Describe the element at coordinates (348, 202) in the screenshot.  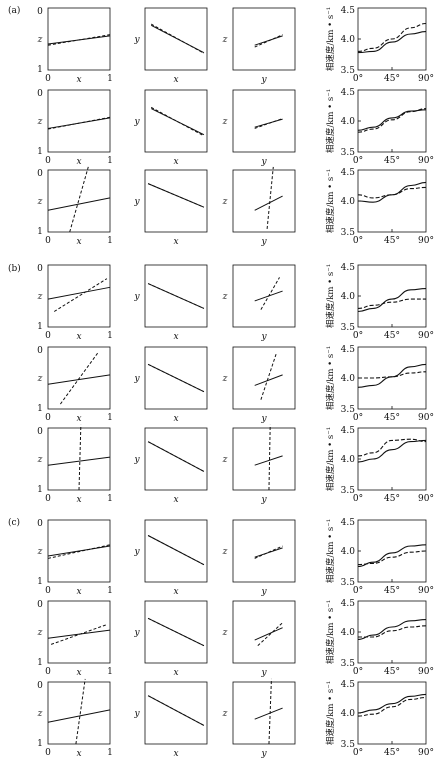
I see `velocity-tick-4-0: 4.0` at that location.